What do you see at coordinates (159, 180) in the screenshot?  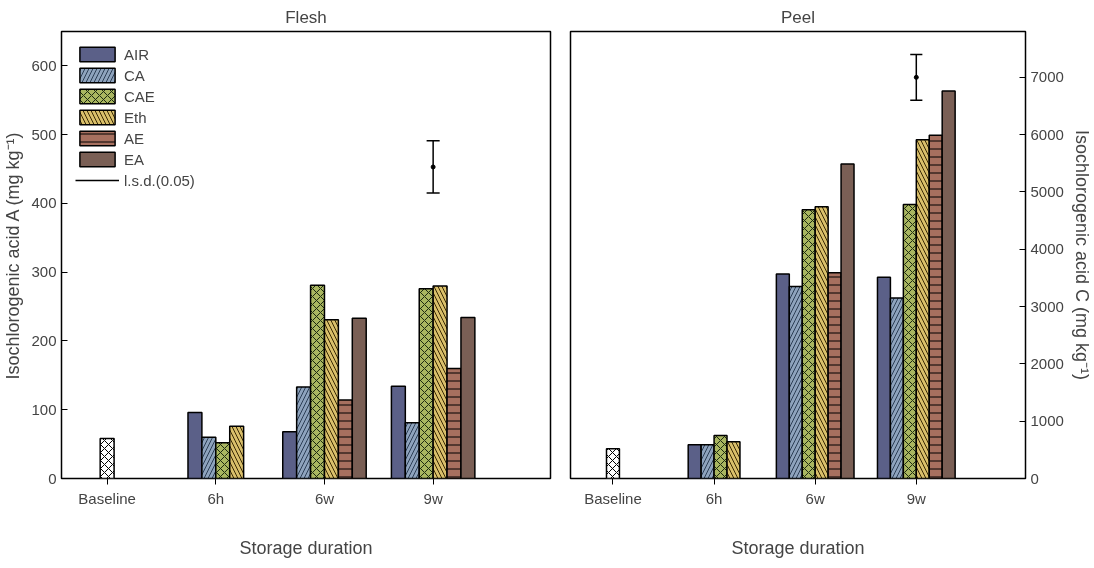 I see `legend-label: l.s.d.(0.05)` at bounding box center [159, 180].